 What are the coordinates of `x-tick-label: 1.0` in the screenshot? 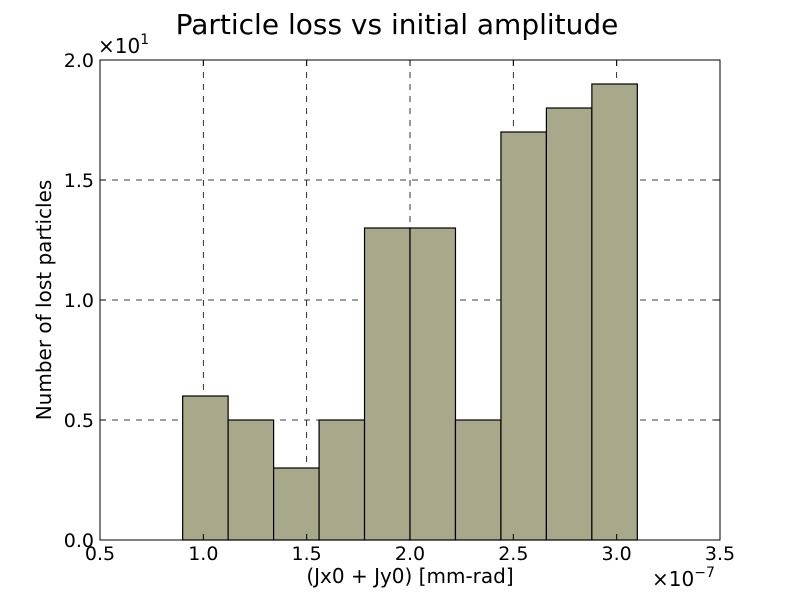 It's located at (203, 554).